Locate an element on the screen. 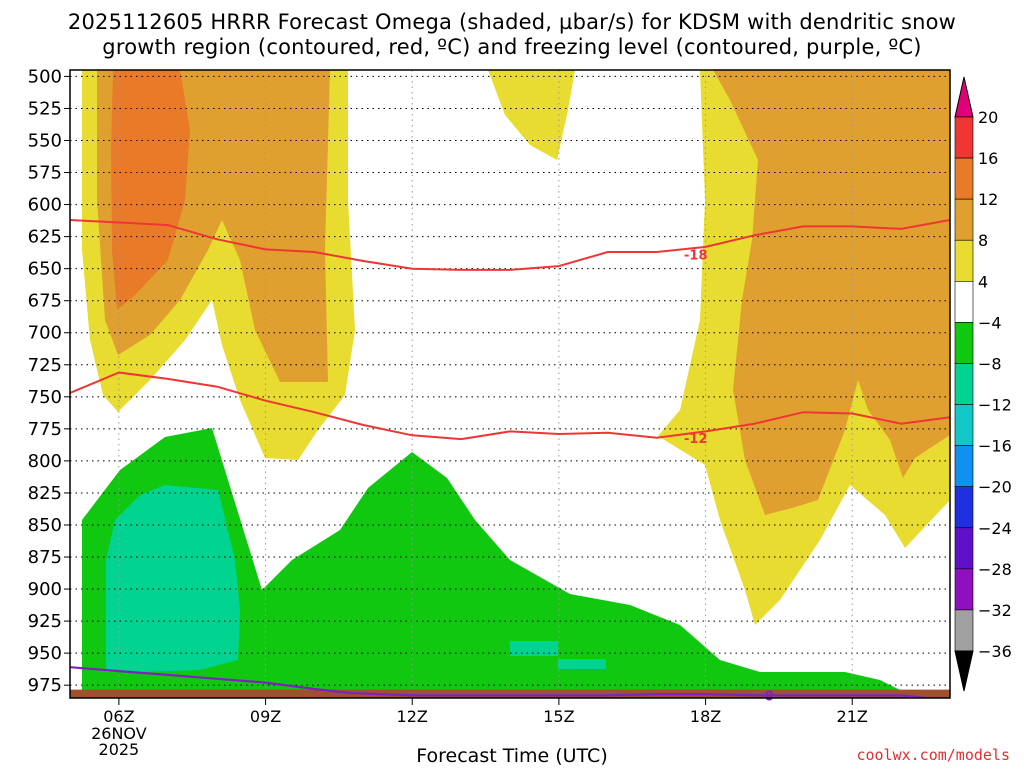  omega-area-top-center is located at coordinates (531, 115).